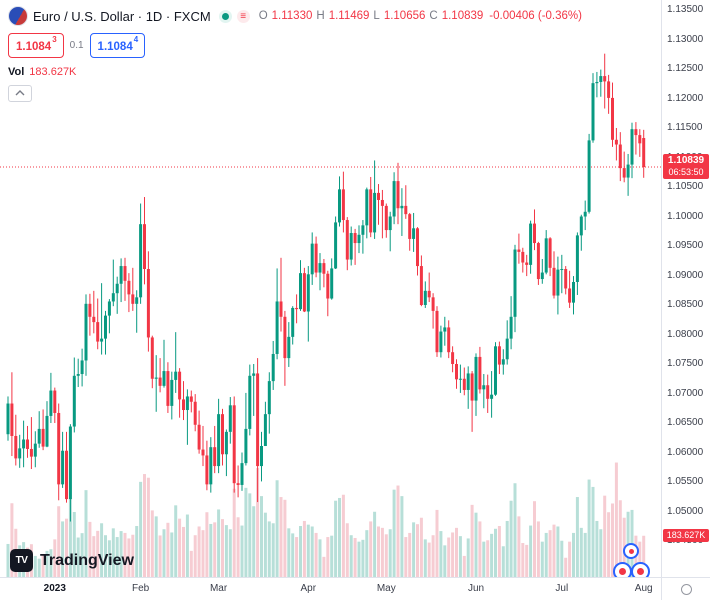 The height and width of the screenshot is (600, 710). What do you see at coordinates (72, 560) in the screenshot?
I see `tradingview-logo: TV TradingView` at bounding box center [72, 560].